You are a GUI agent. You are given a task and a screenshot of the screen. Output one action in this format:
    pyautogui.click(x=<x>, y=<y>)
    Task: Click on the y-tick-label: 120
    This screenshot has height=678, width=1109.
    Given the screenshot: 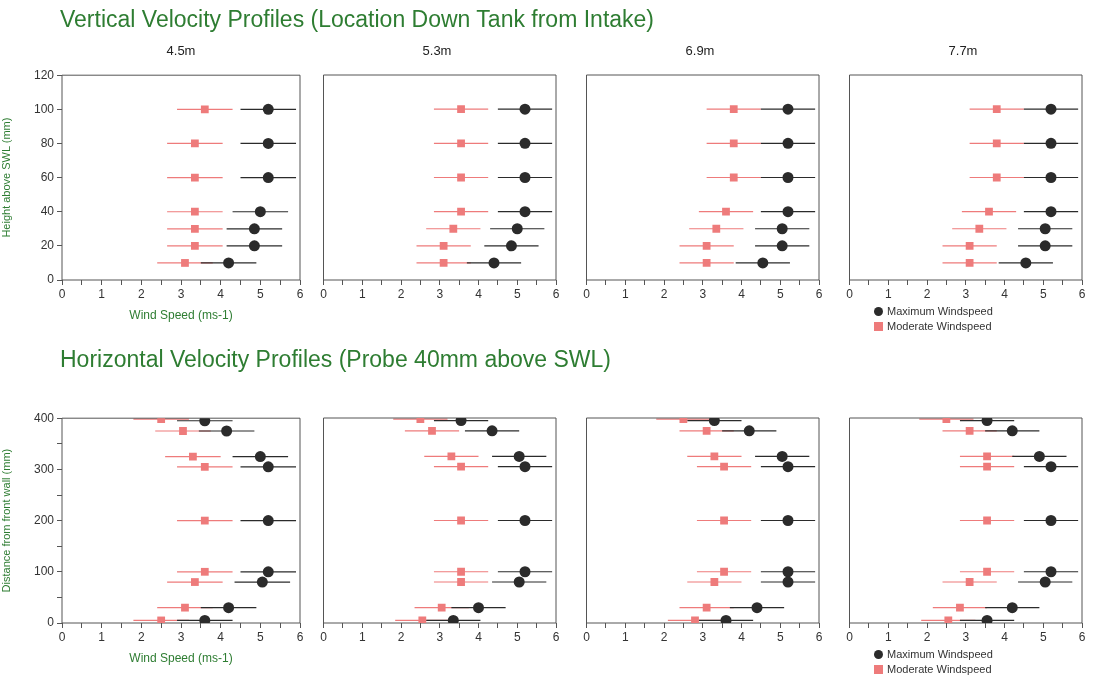 What is the action you would take?
    pyautogui.click(x=44, y=74)
    